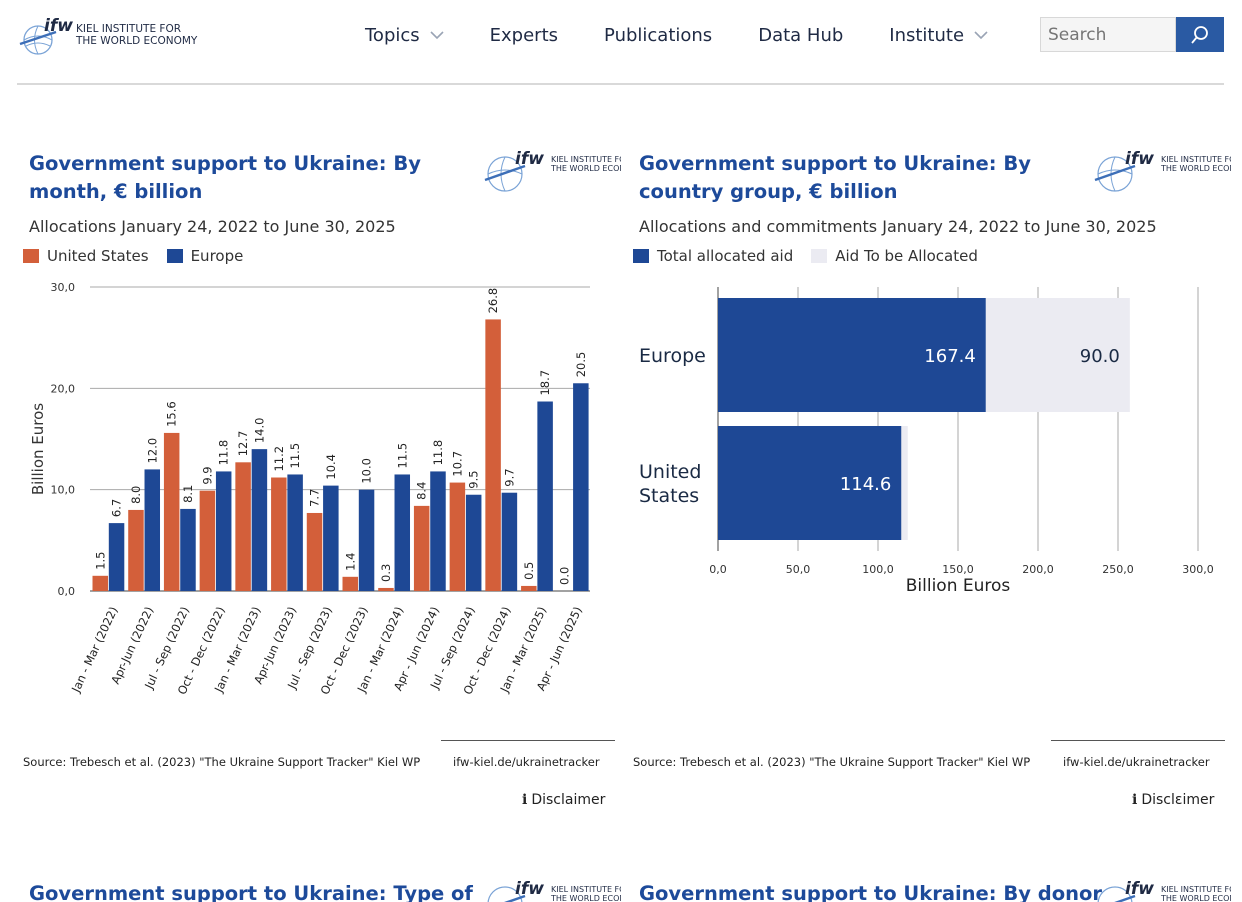 This screenshot has height=902, width=1242. I want to click on disclaimer-link: i Disclaimer, so click(563, 800).